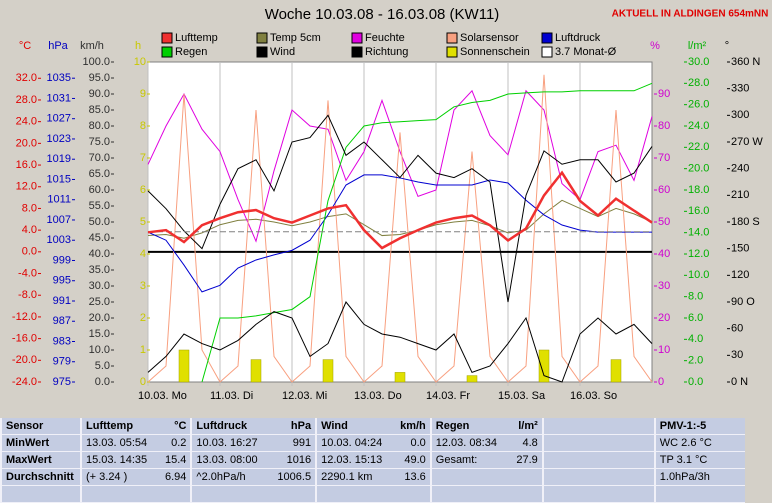  What do you see at coordinates (699, 477) in the screenshot?
I see `cell: 1.0hPa/3h` at bounding box center [699, 477].